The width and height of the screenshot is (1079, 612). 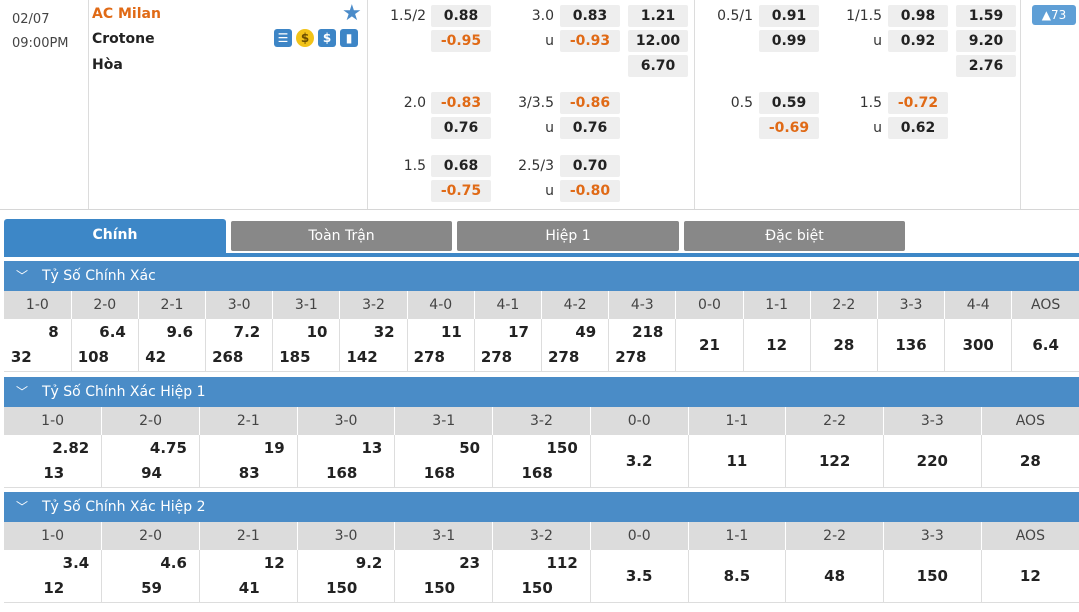 What do you see at coordinates (918, 41) in the screenshot?
I see `h1-under-odds: 0.92` at bounding box center [918, 41].